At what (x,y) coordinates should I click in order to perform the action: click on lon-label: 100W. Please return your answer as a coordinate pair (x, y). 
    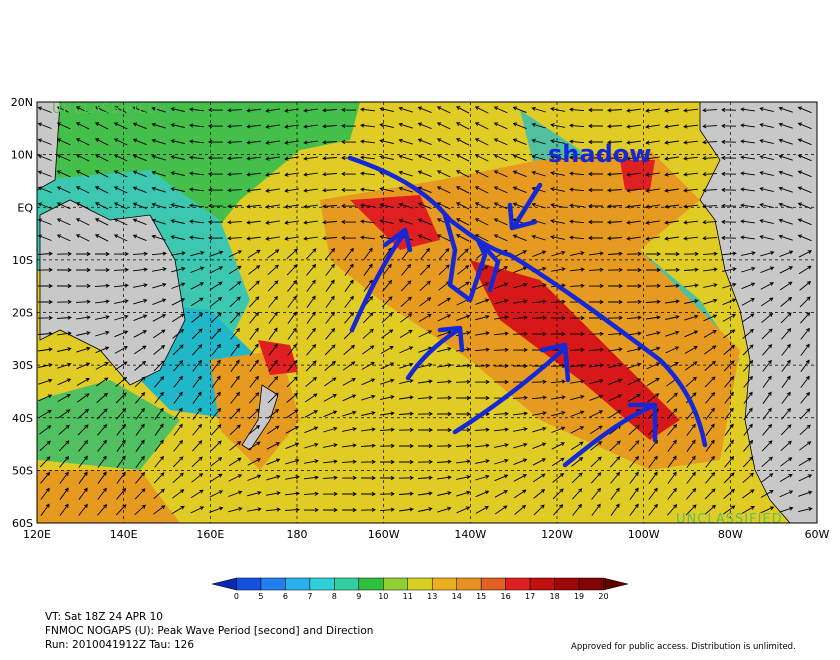
    Looking at the image, I should click on (644, 534).